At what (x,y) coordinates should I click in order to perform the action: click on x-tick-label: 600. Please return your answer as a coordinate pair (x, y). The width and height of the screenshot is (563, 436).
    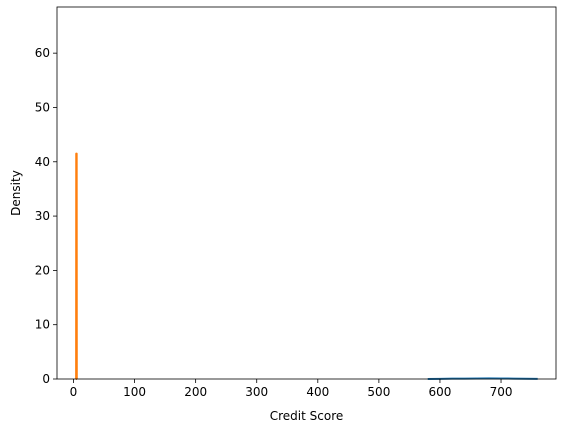
    Looking at the image, I should click on (440, 392).